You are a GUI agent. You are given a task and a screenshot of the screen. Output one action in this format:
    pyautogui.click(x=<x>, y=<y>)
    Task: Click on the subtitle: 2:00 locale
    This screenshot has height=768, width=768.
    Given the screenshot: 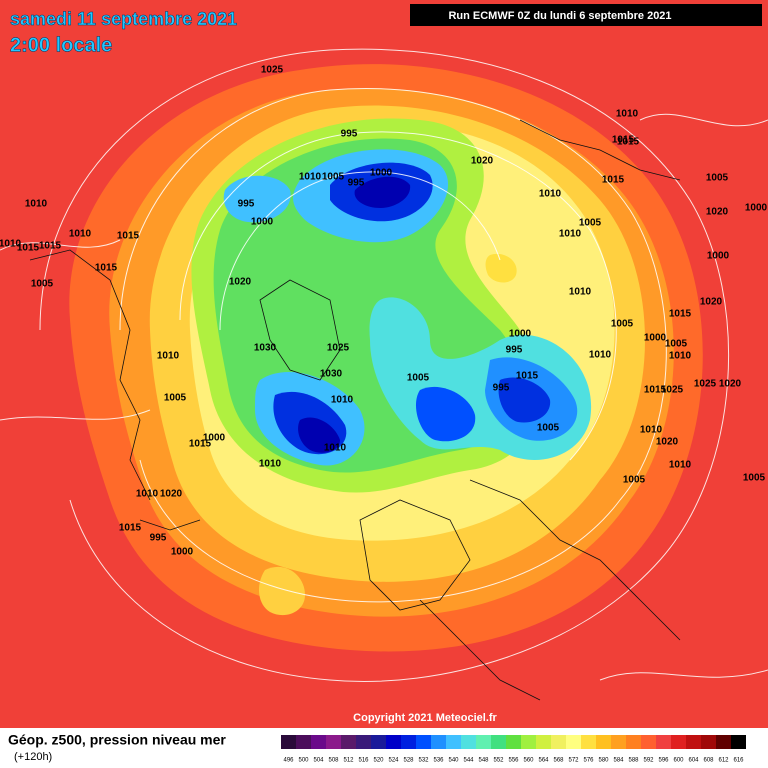 What is the action you would take?
    pyautogui.click(x=61, y=45)
    